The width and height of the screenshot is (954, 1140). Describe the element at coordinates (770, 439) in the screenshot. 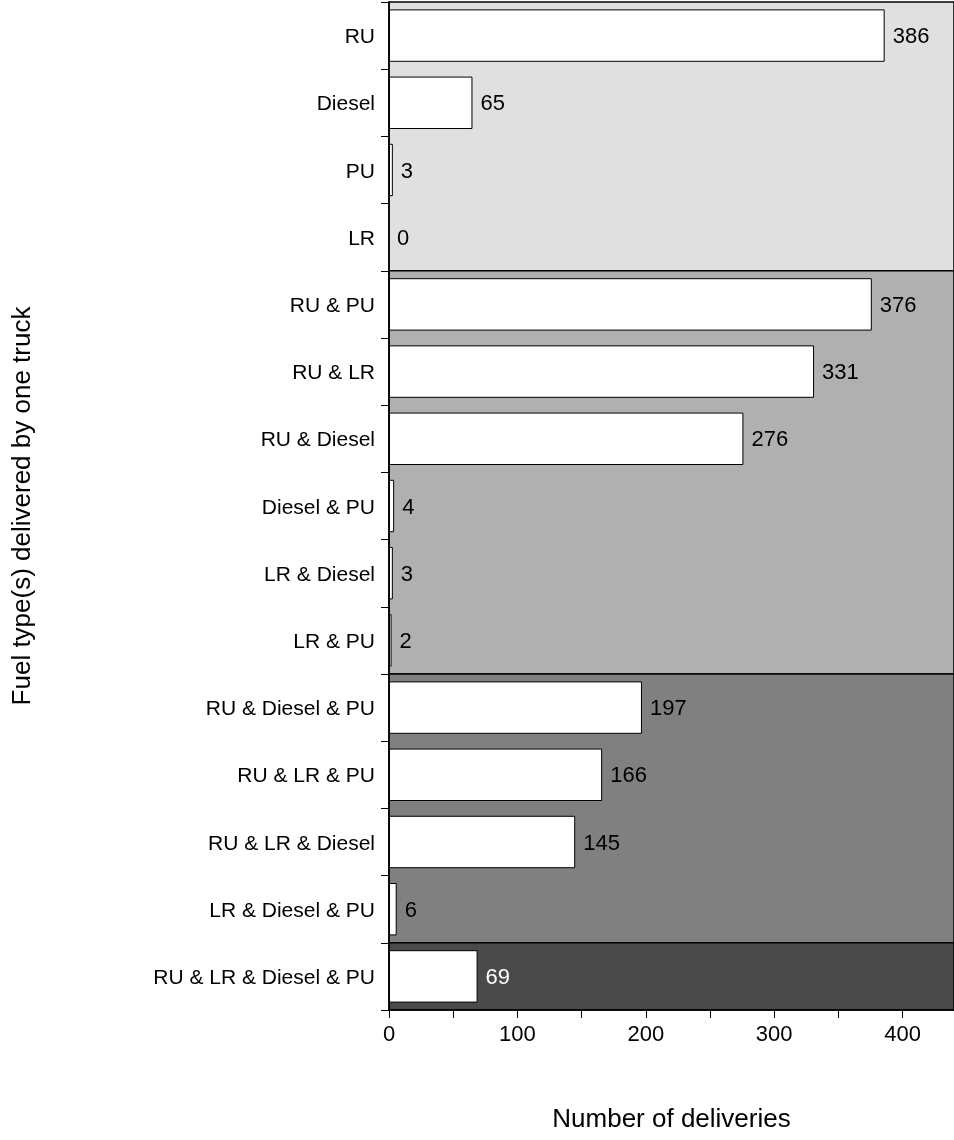

I see `data-label: 276` at that location.